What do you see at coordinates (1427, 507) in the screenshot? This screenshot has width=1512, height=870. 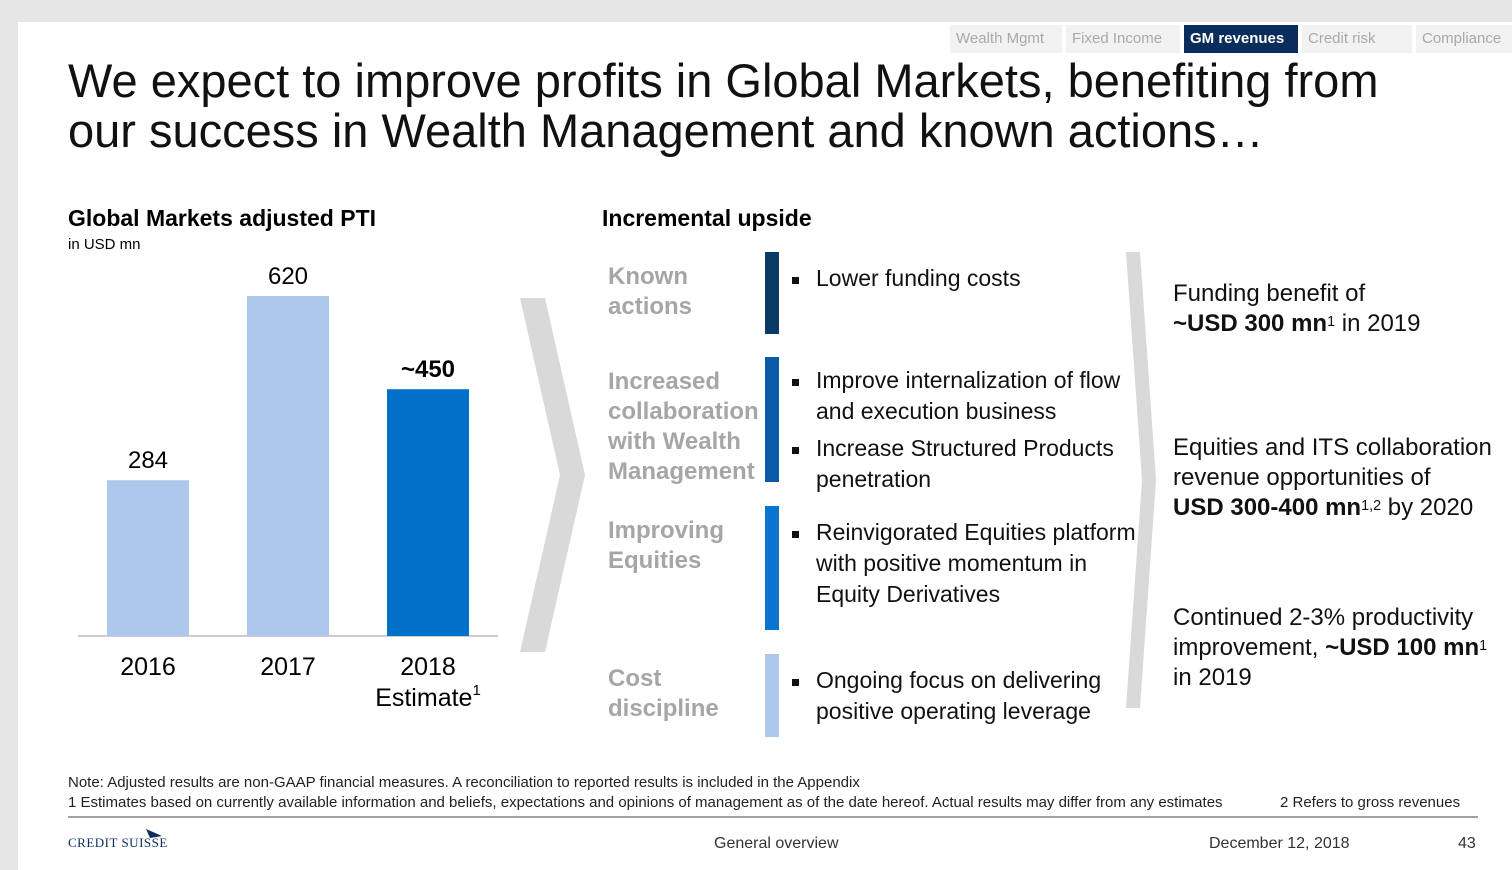 I see `outcome-text: by 2020` at bounding box center [1427, 507].